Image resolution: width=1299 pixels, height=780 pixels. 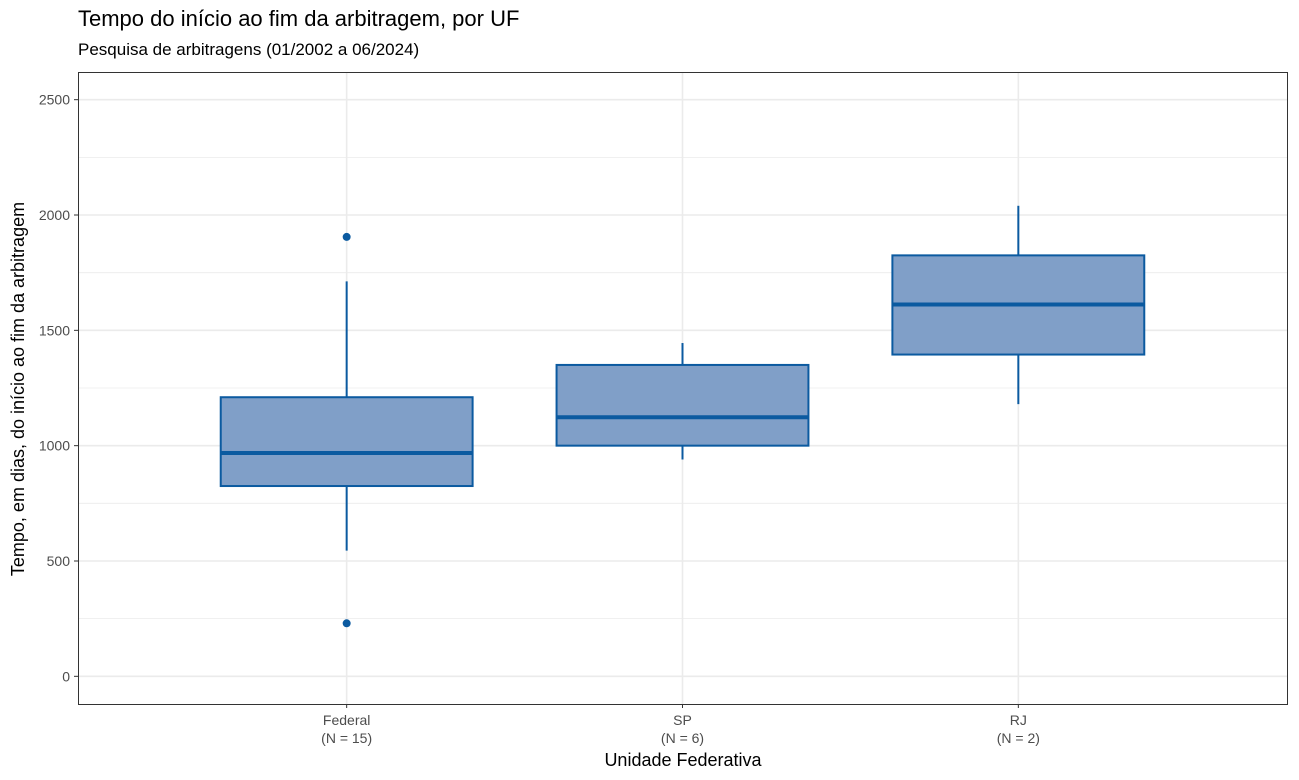 I want to click on x-axis: Federal (N = 15) SP (N = 6) RJ (N = 2), so click(x=680, y=725).